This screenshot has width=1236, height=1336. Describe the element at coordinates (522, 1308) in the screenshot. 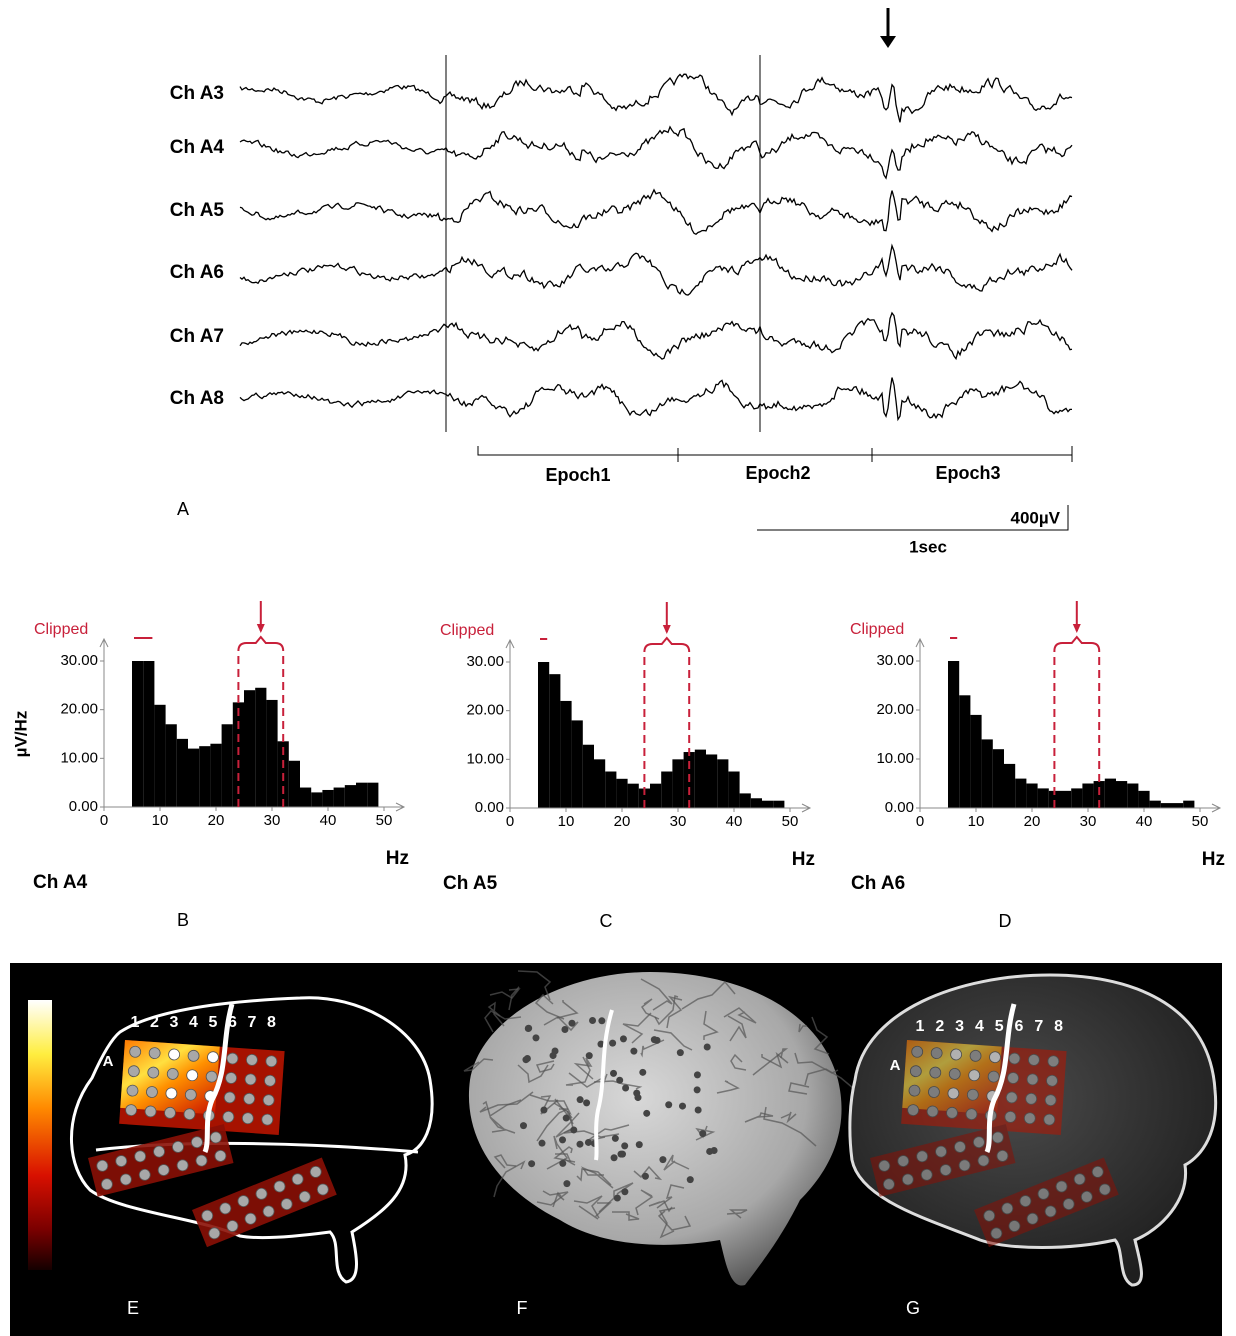

I see `panel-label: F` at that location.